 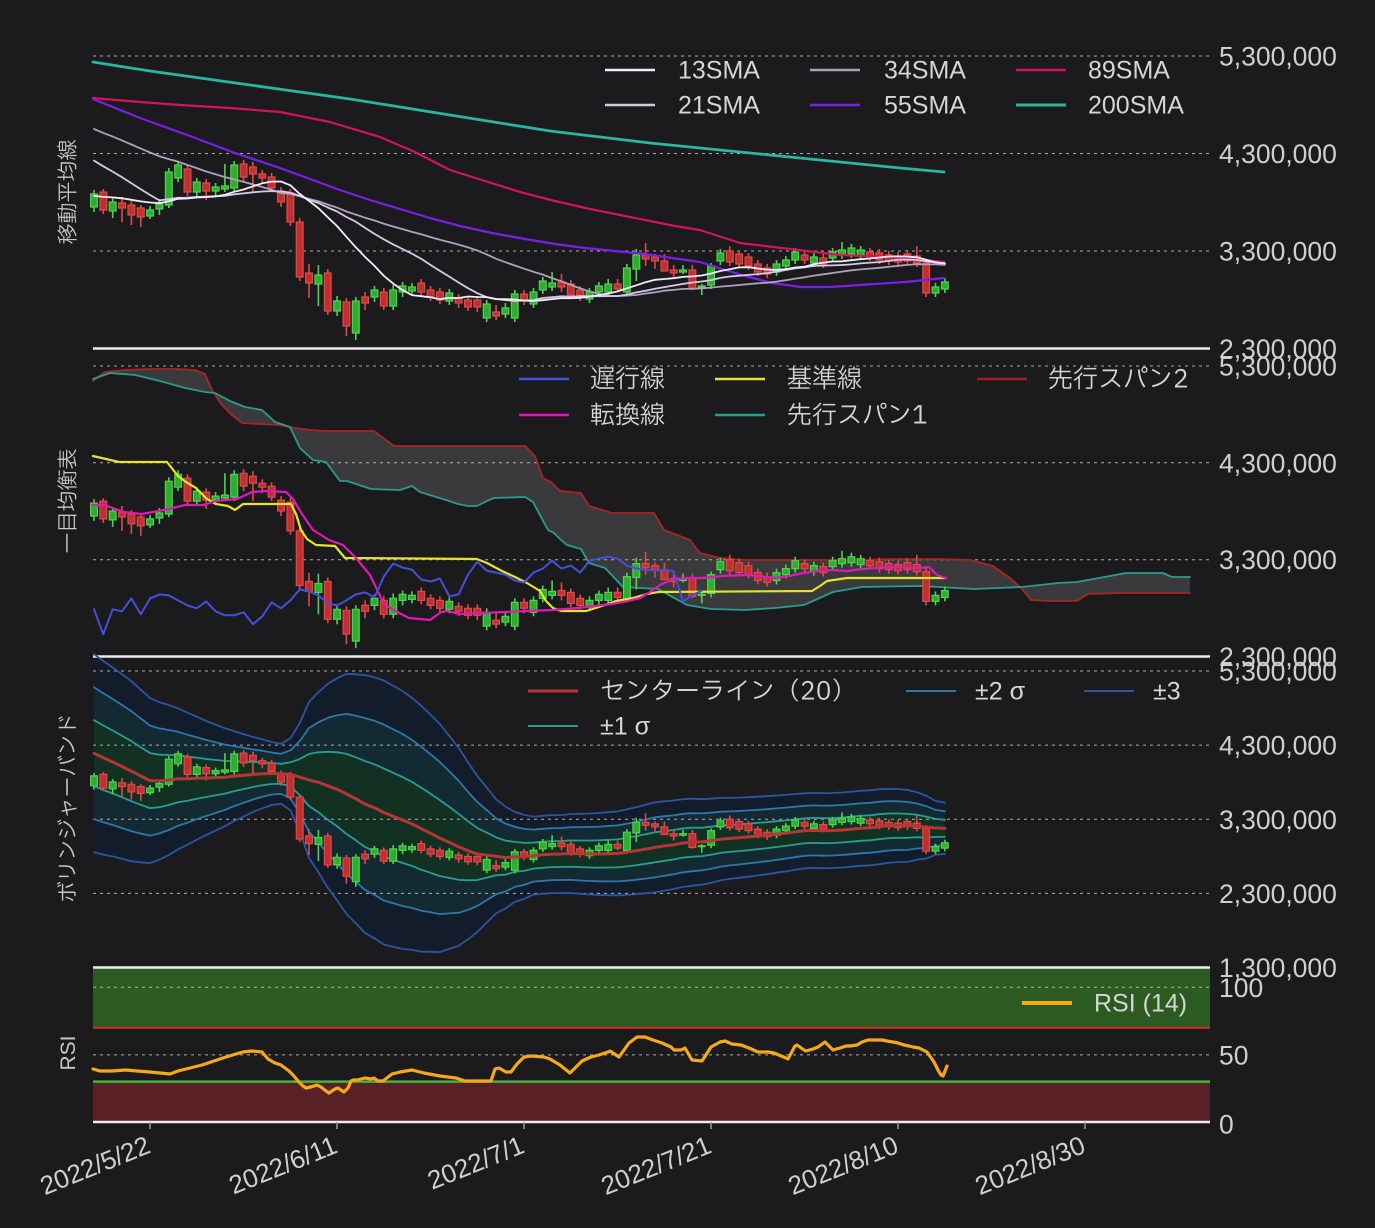 What do you see at coordinates (1140, 1004) in the screenshot?
I see `svg-text: RSI (14)` at bounding box center [1140, 1004].